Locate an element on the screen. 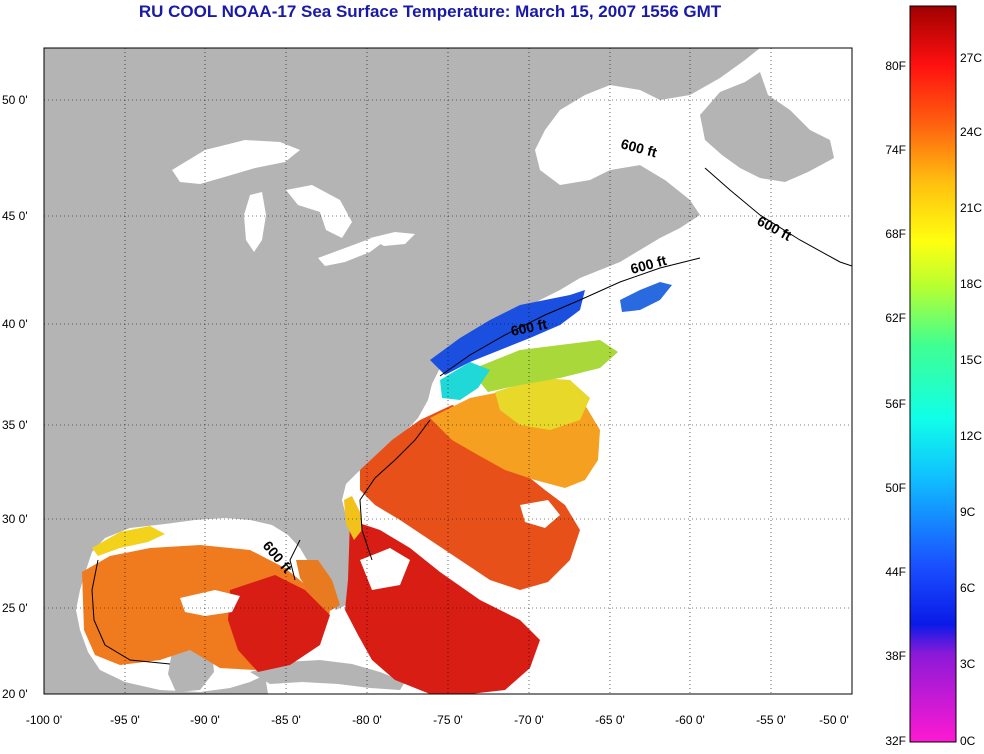 The height and width of the screenshot is (754, 984). colorbar-c-label: 6C is located at coordinates (968, 588).